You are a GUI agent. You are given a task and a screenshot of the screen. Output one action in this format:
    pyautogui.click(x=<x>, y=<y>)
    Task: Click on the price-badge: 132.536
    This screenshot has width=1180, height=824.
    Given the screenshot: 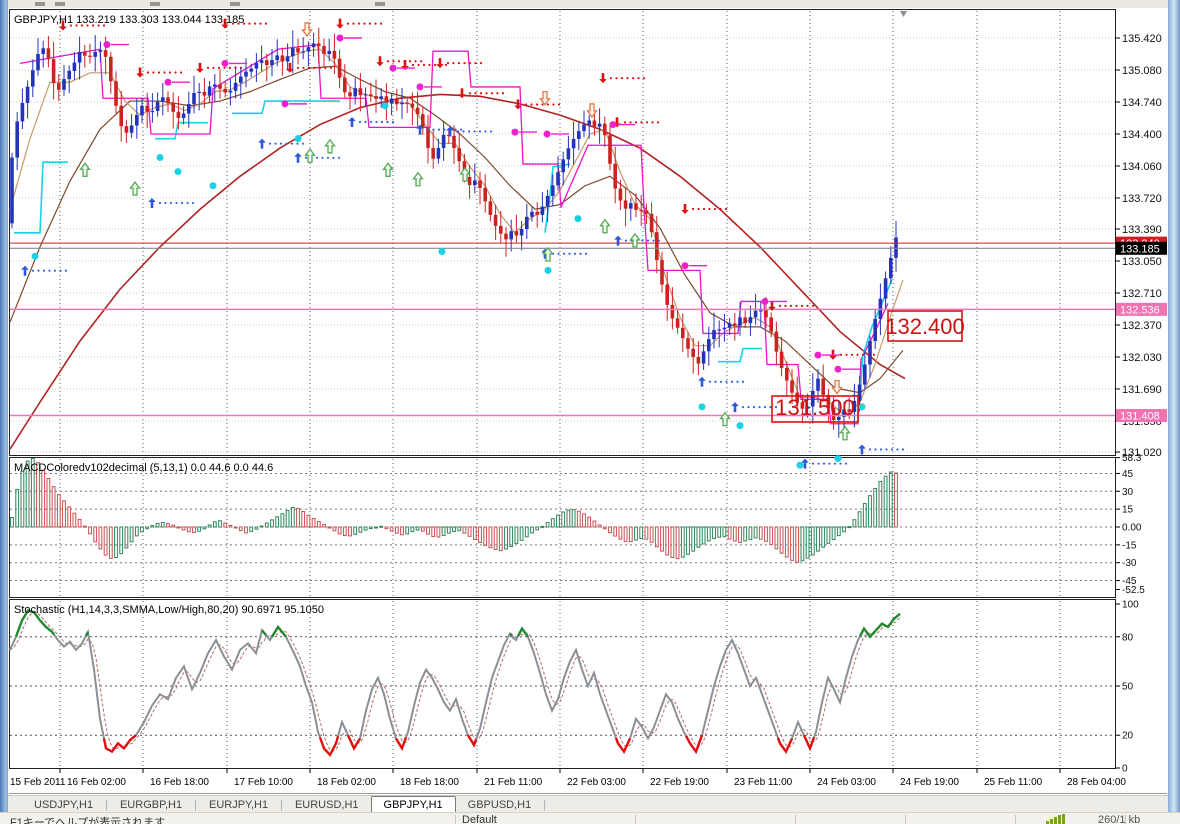 What is the action you would take?
    pyautogui.click(x=1141, y=309)
    